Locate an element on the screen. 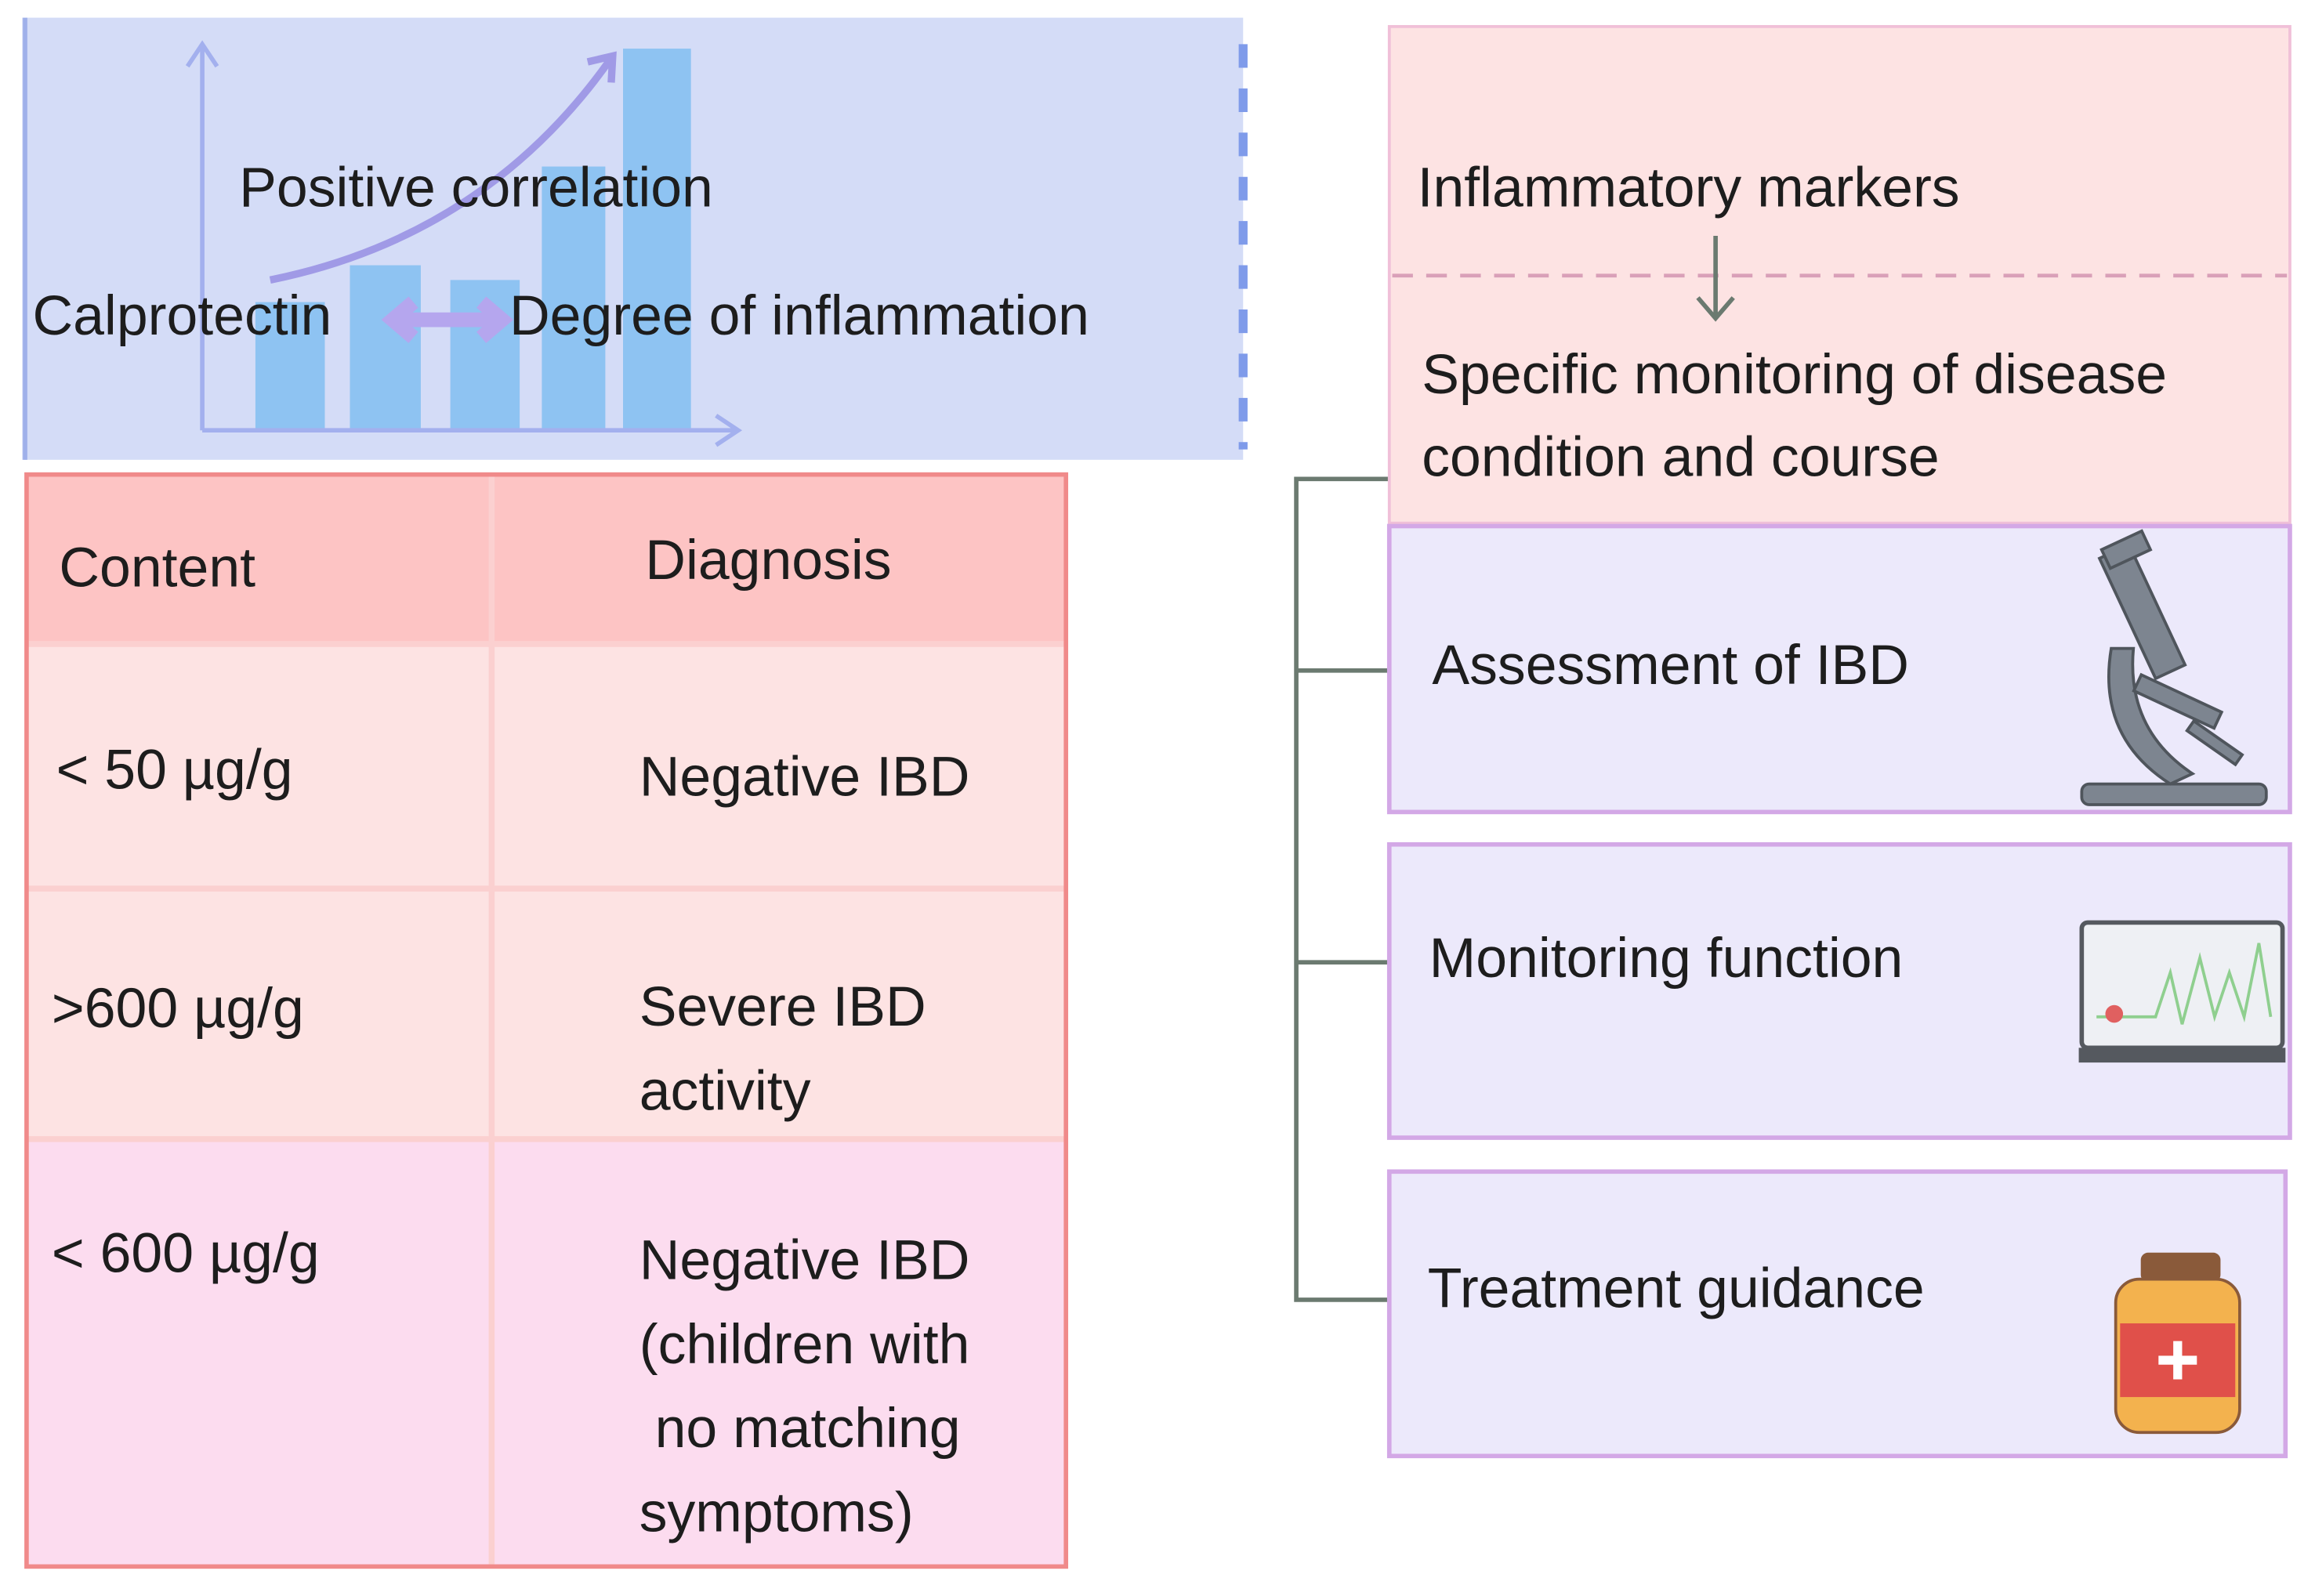 This screenshot has height=1596, width=2315. decor-axes is located at coordinates (464, 244).